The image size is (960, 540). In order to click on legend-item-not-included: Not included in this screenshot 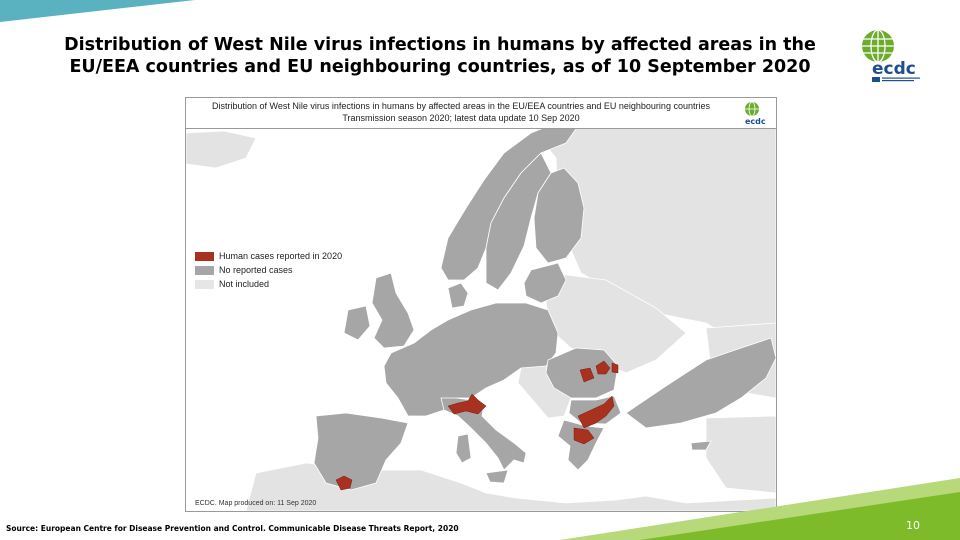, I will do `click(268, 284)`.